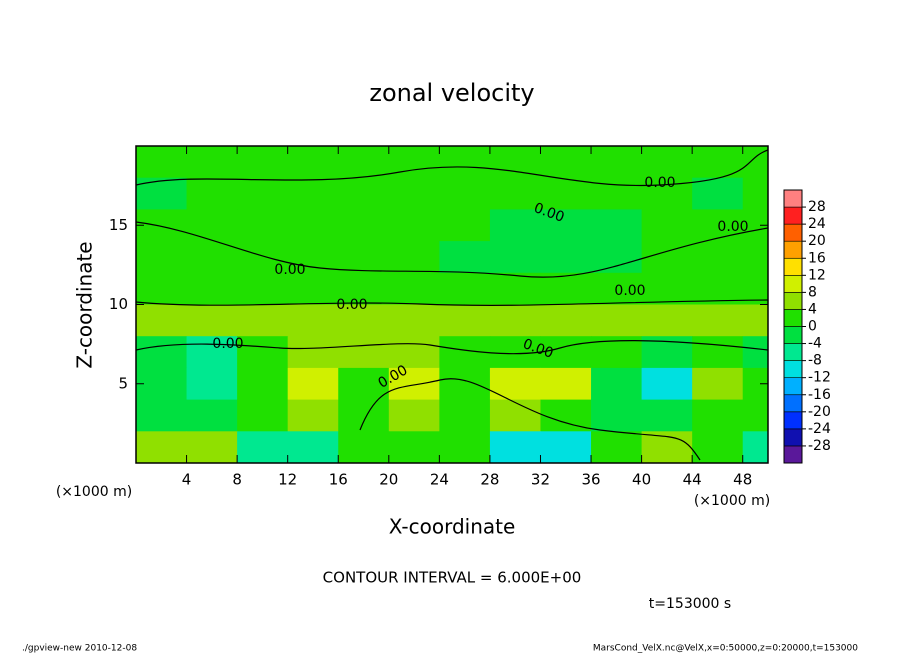 This screenshot has height=654, width=904. Describe the element at coordinates (439, 480) in the screenshot. I see `x-tick-label: 24` at that location.